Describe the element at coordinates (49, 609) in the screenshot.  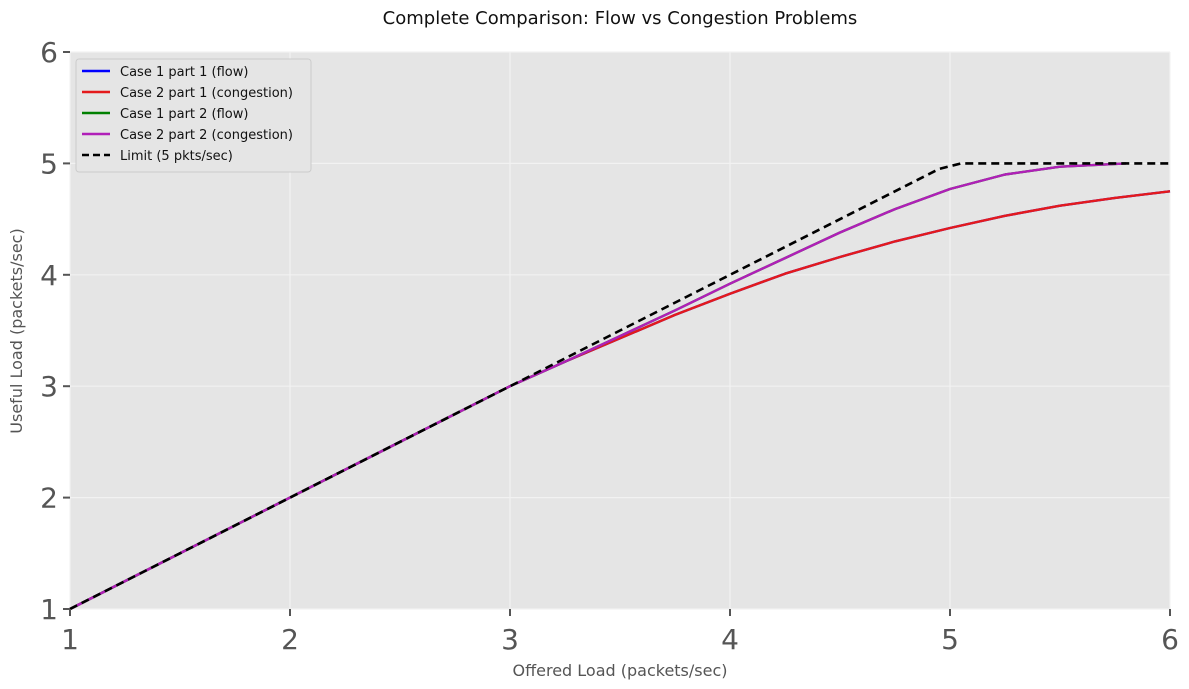
I see `y-tick-label: 1` at that location.